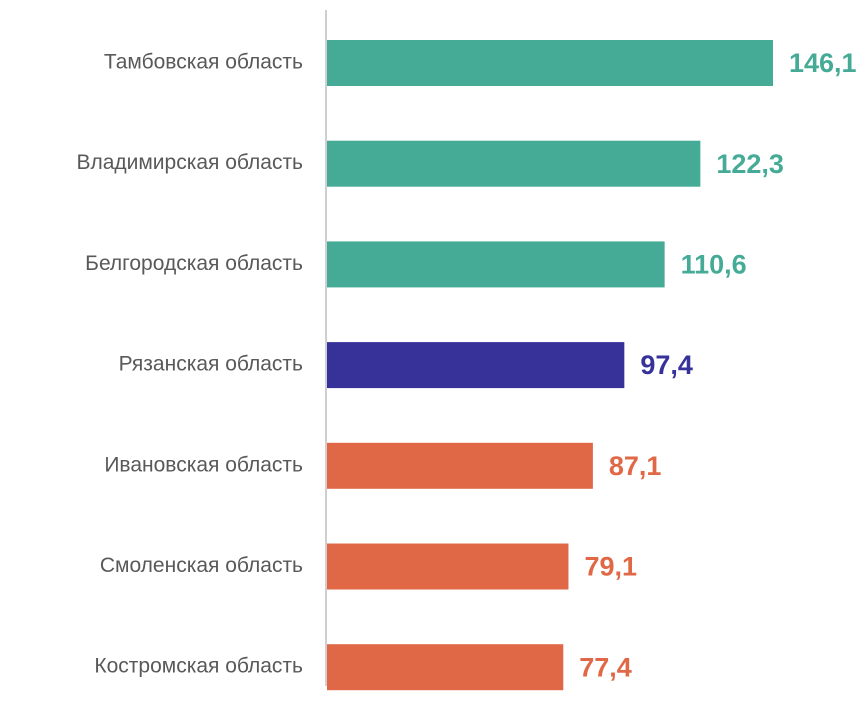 Image resolution: width=868 pixels, height=713 pixels. I want to click on value-label: 122,3, so click(750, 164).